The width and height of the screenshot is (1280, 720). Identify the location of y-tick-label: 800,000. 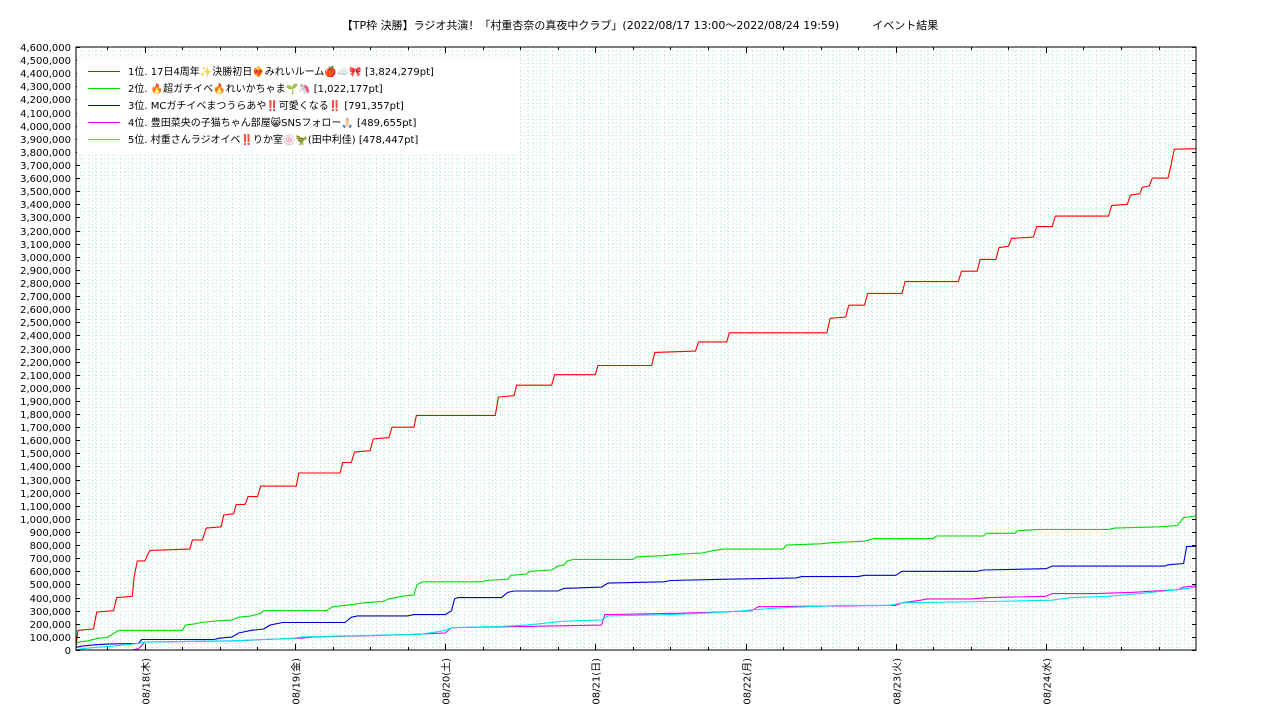
(50, 546).